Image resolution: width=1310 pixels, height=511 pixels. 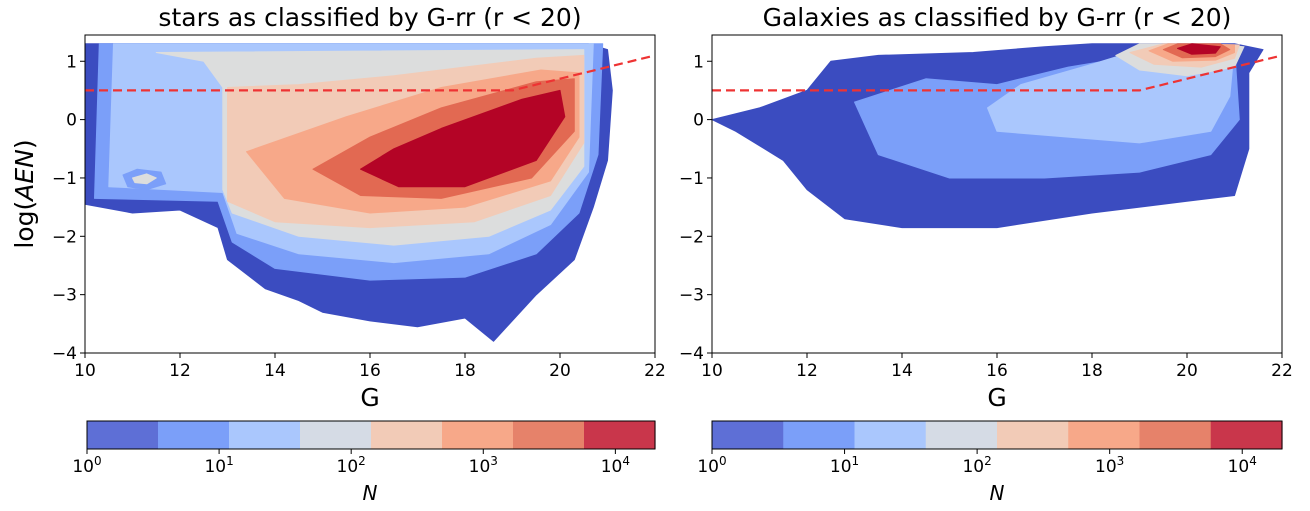 What do you see at coordinates (712, 371) in the screenshot?
I see `right-x-tick-label: 10` at bounding box center [712, 371].